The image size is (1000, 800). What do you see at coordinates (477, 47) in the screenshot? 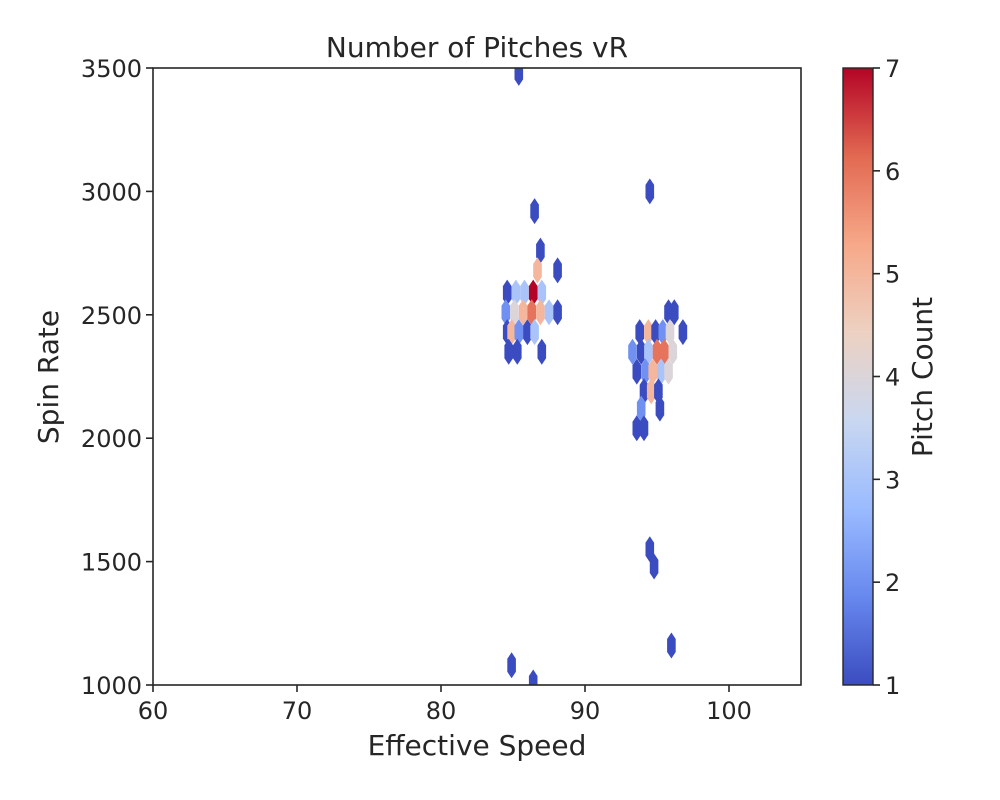
I see `chart-title: Number of Pitches vR` at bounding box center [477, 47].